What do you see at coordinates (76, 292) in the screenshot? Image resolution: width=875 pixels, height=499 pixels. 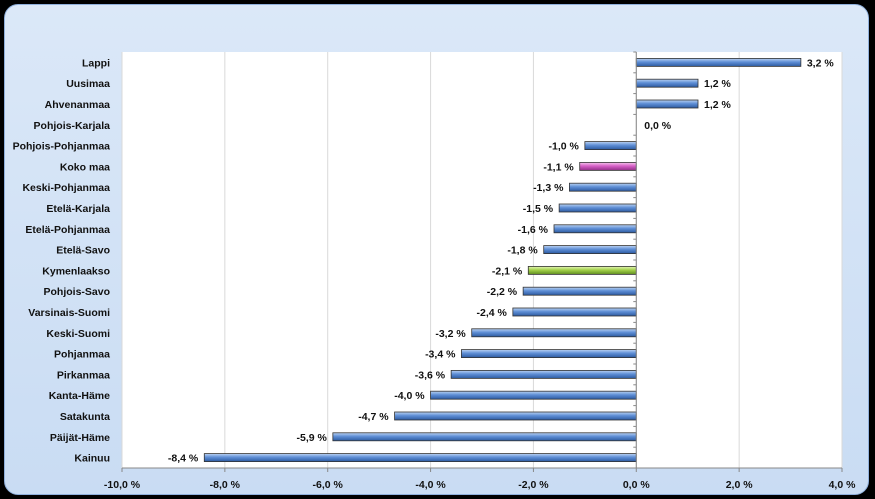 I see `category-label: Pohjois-Savo` at bounding box center [76, 292].